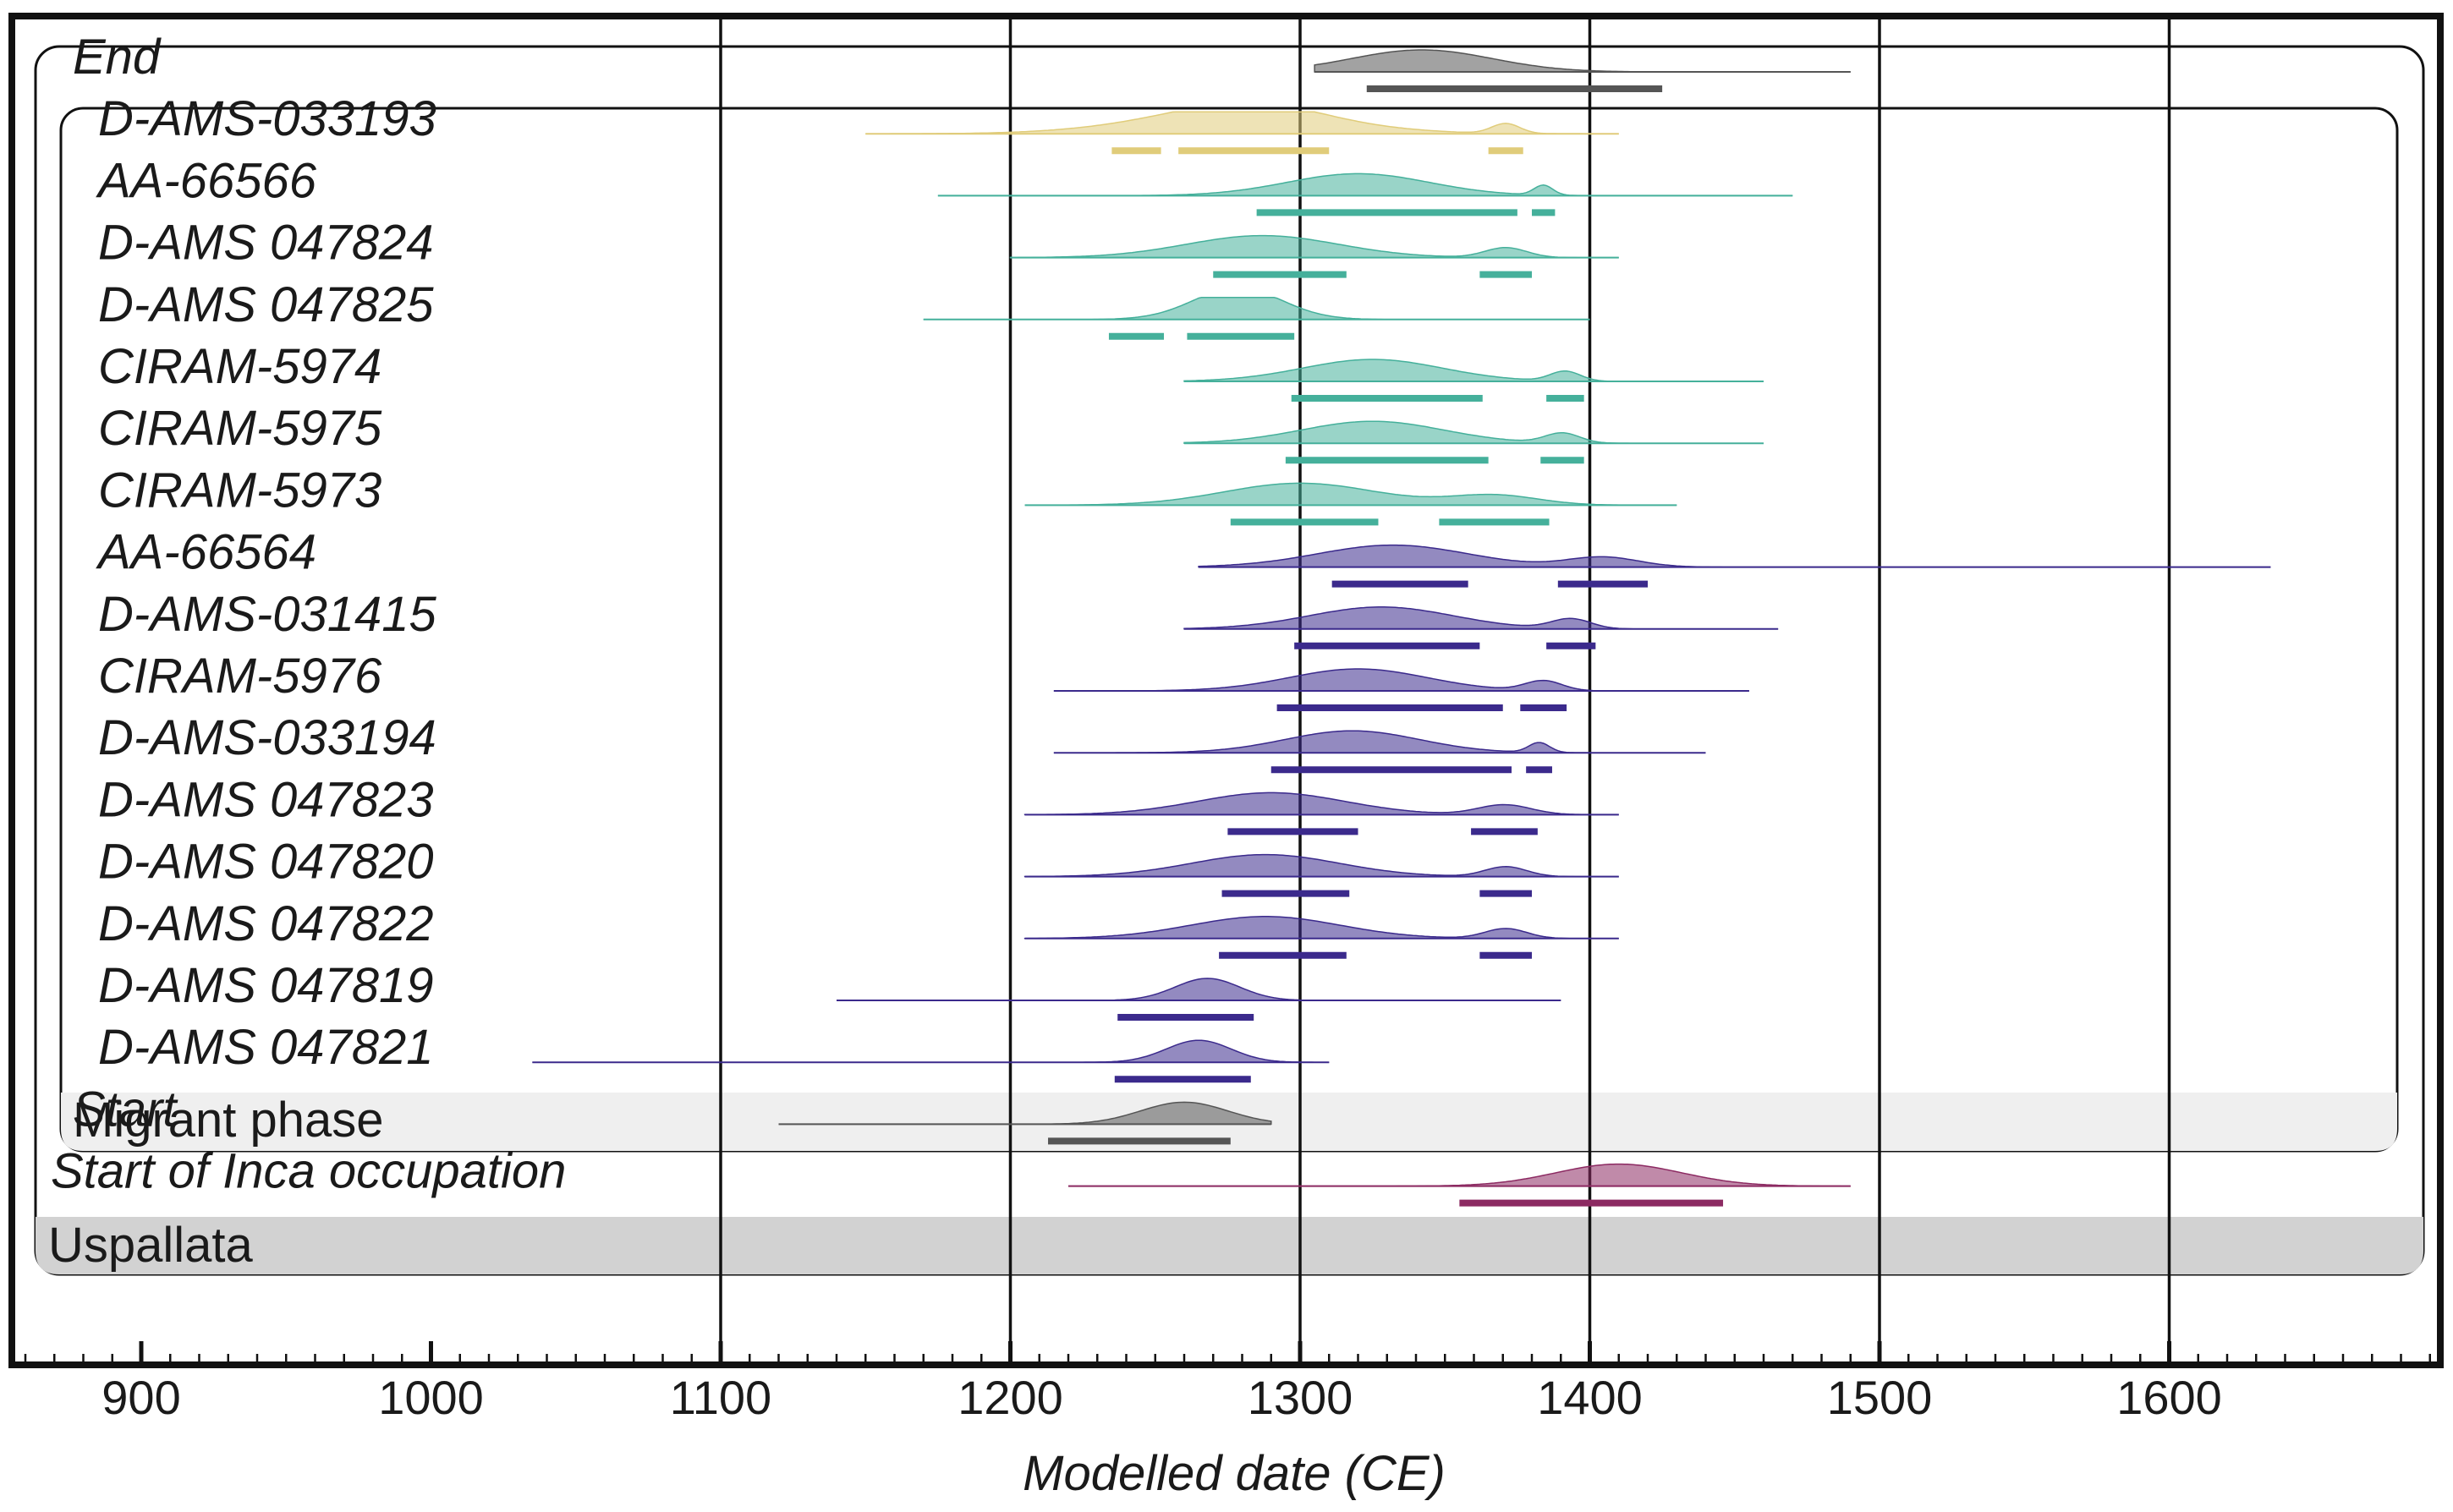 Image resolution: width=2453 pixels, height=1512 pixels. Describe the element at coordinates (266, 863) in the screenshot. I see `row-label-d-ams-047820: D-AMS 047820` at that location.